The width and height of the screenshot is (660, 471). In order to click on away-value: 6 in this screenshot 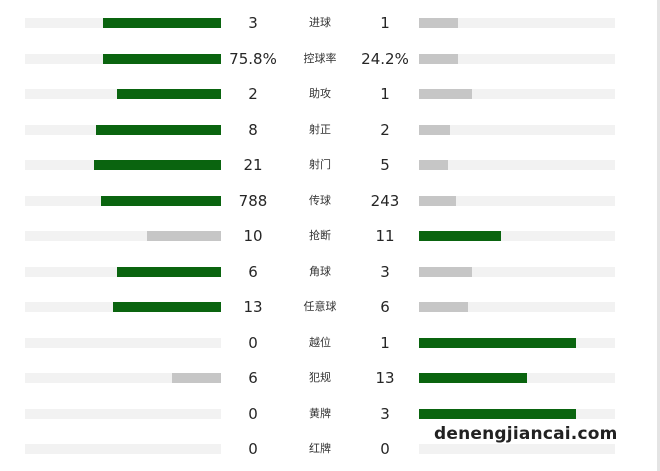, I will do `click(385, 307)`.